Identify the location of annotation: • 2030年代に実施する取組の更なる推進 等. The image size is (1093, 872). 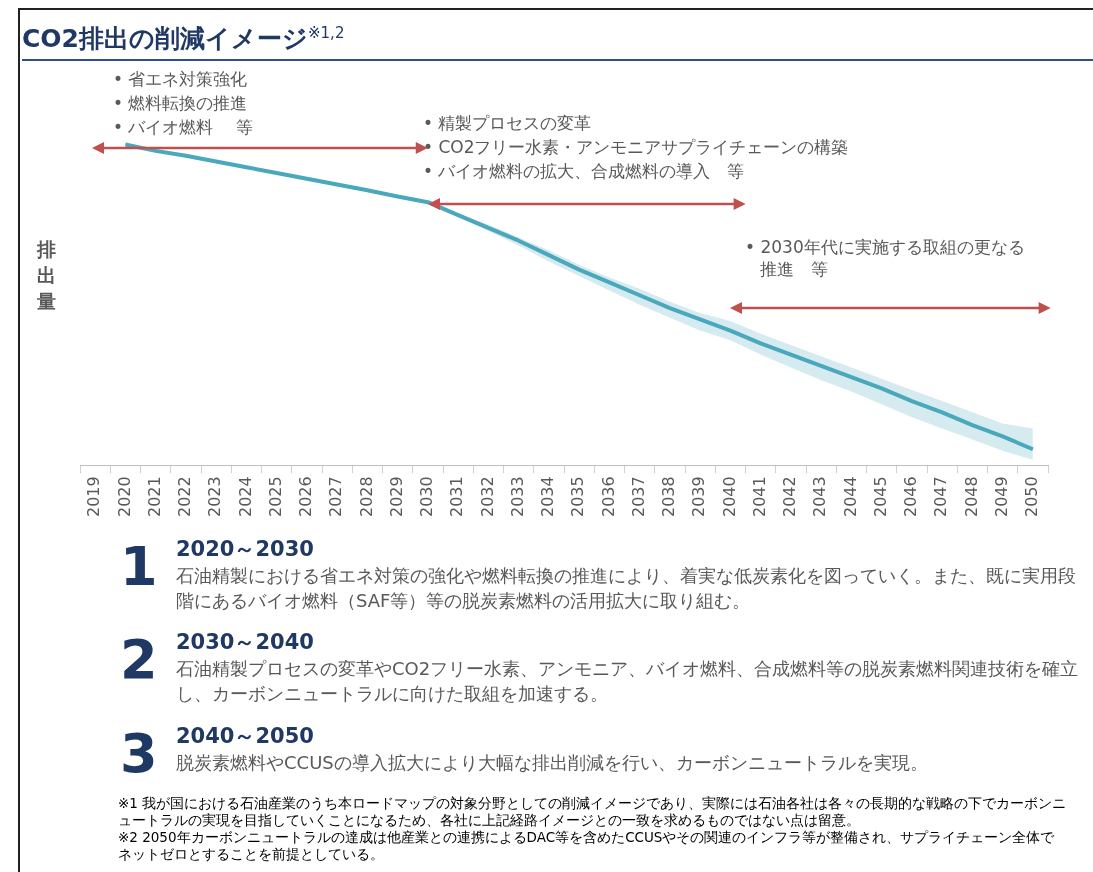
(885, 258).